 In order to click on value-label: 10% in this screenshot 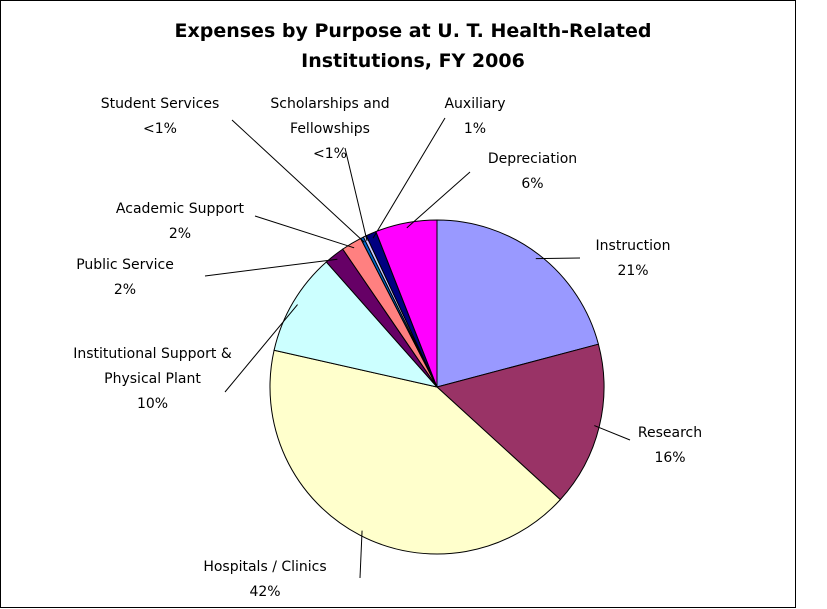, I will do `click(152, 404)`.